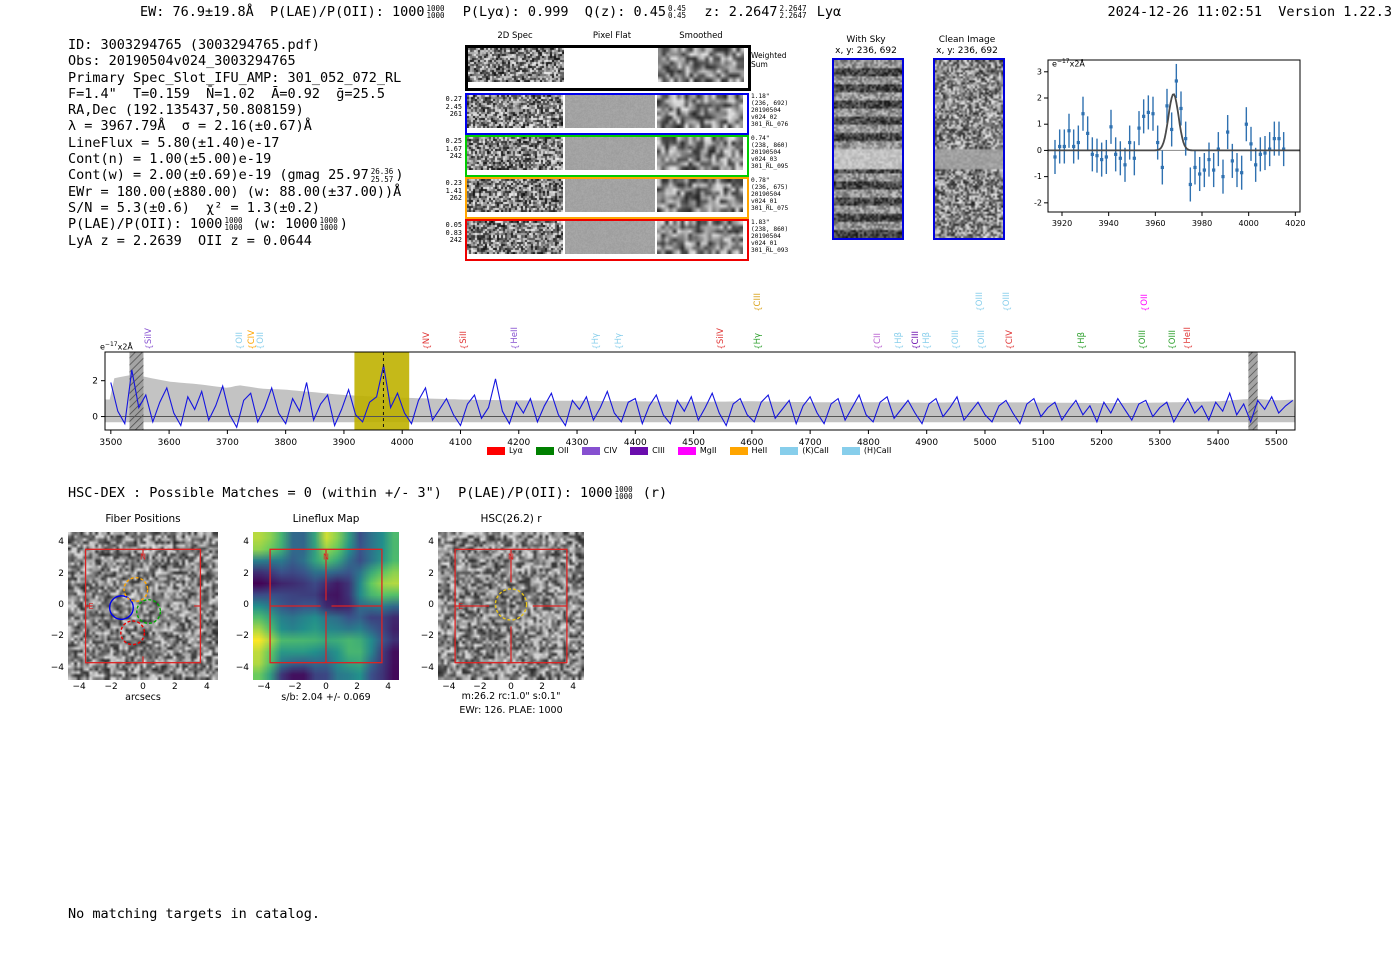 The image size is (1400, 953). What do you see at coordinates (651, 493) in the screenshot?
I see `hsc-line-text-2: (r)` at bounding box center [651, 493].